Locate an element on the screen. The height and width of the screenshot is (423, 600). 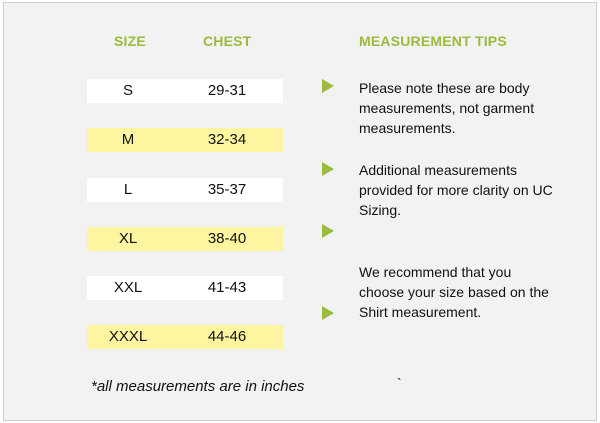
chest-value: 29-31 is located at coordinates (227, 90).